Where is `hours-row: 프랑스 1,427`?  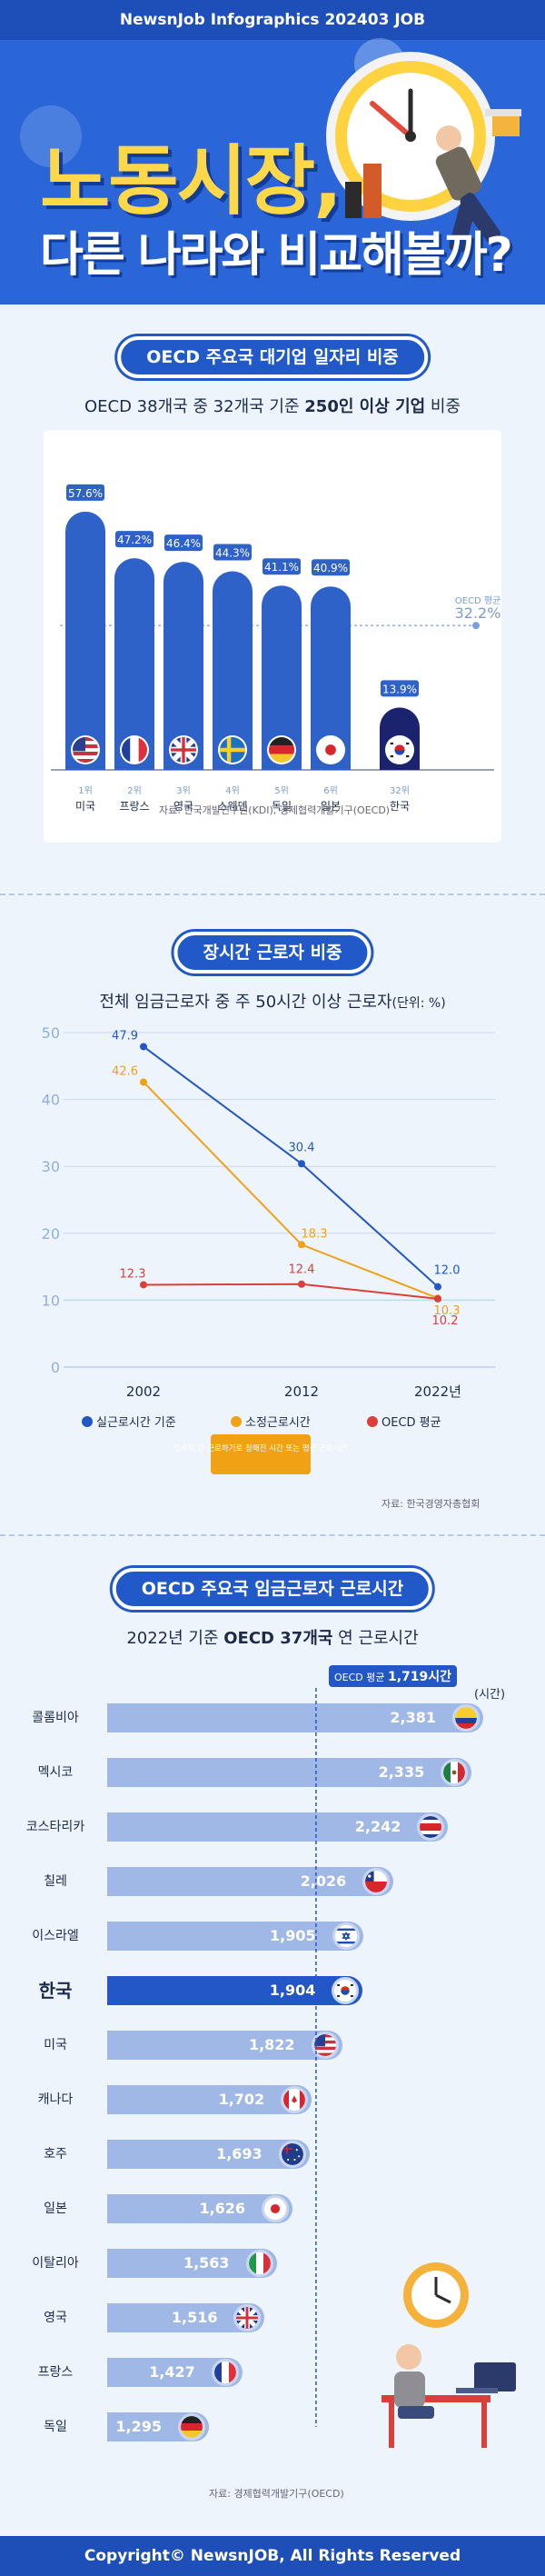 hours-row: 프랑스 1,427 is located at coordinates (272, 2372).